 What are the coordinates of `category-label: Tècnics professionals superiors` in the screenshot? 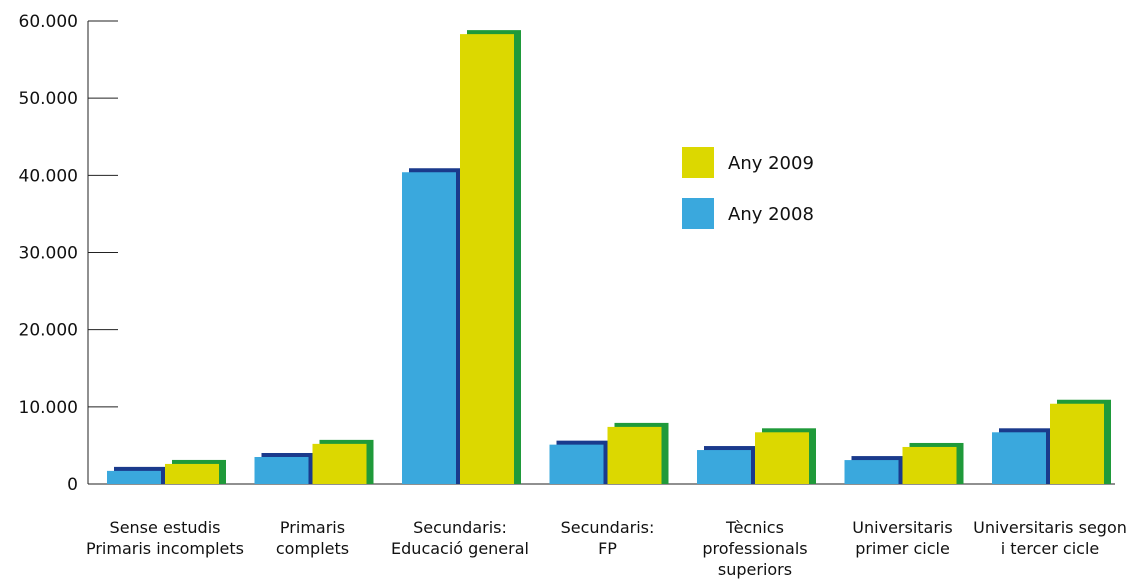 It's located at (754, 548).